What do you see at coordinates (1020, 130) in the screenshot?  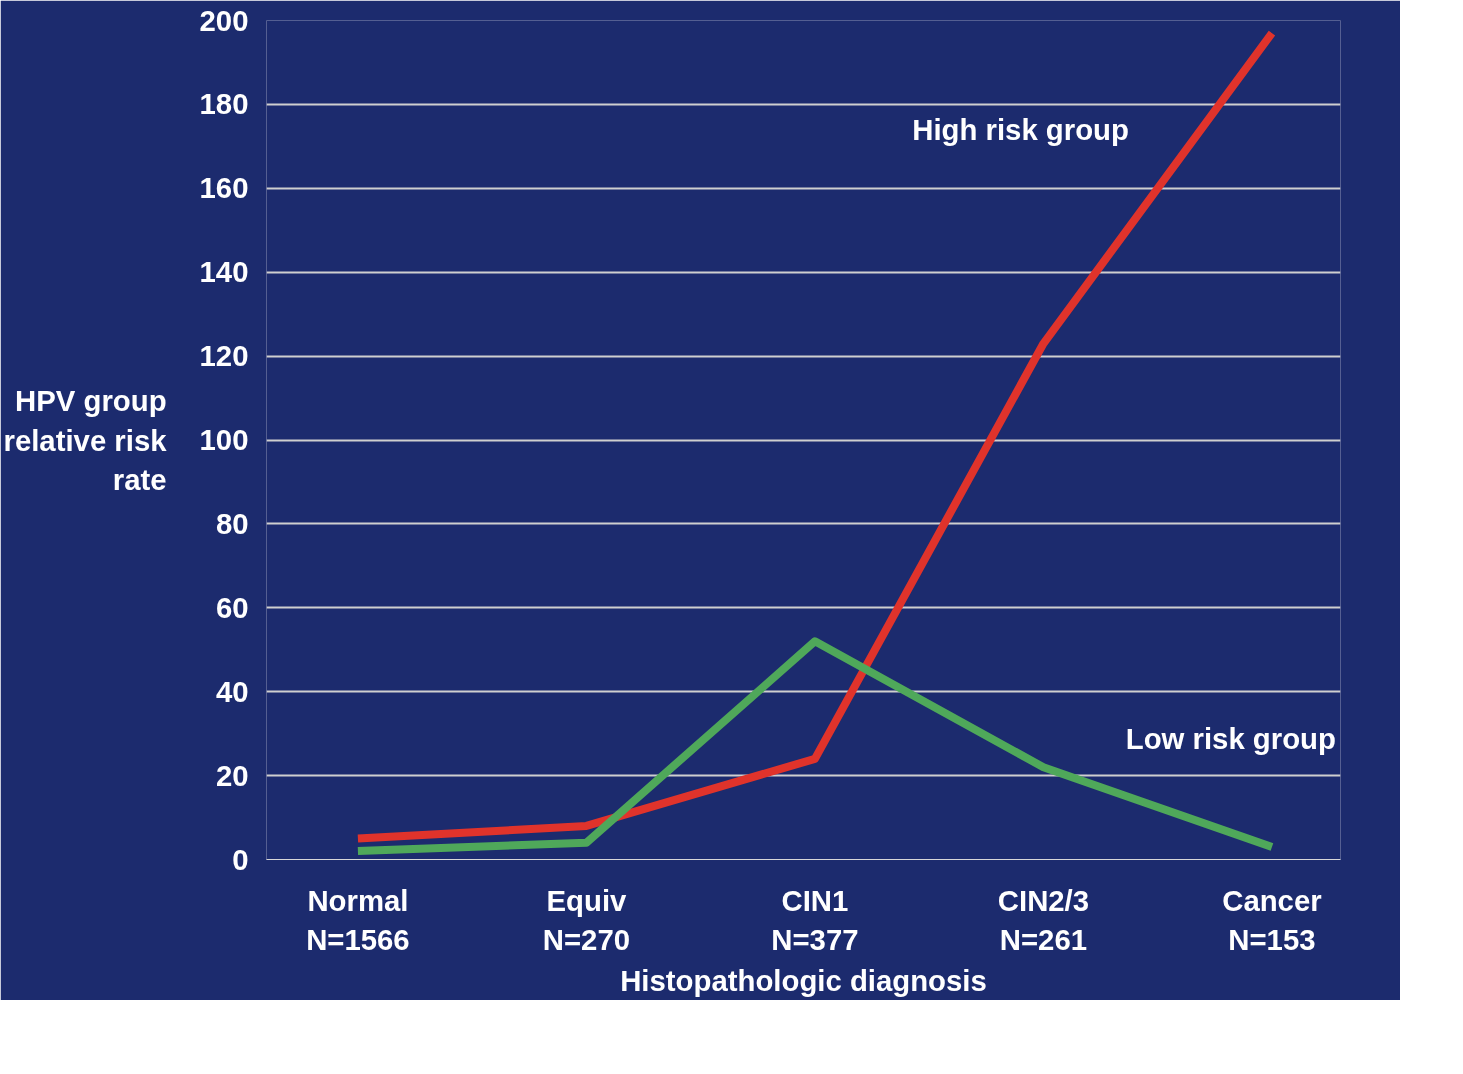 I see `series-label: High risk group` at bounding box center [1020, 130].